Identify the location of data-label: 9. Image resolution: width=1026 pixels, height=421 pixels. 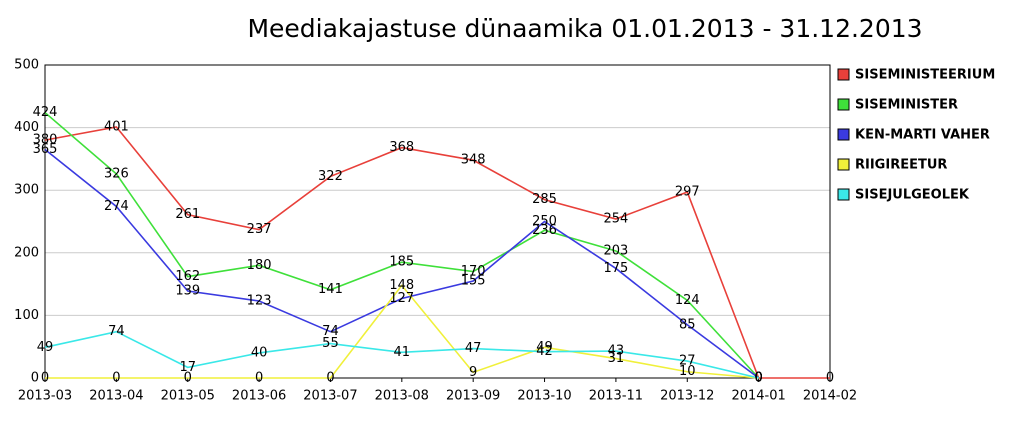
(473, 372).